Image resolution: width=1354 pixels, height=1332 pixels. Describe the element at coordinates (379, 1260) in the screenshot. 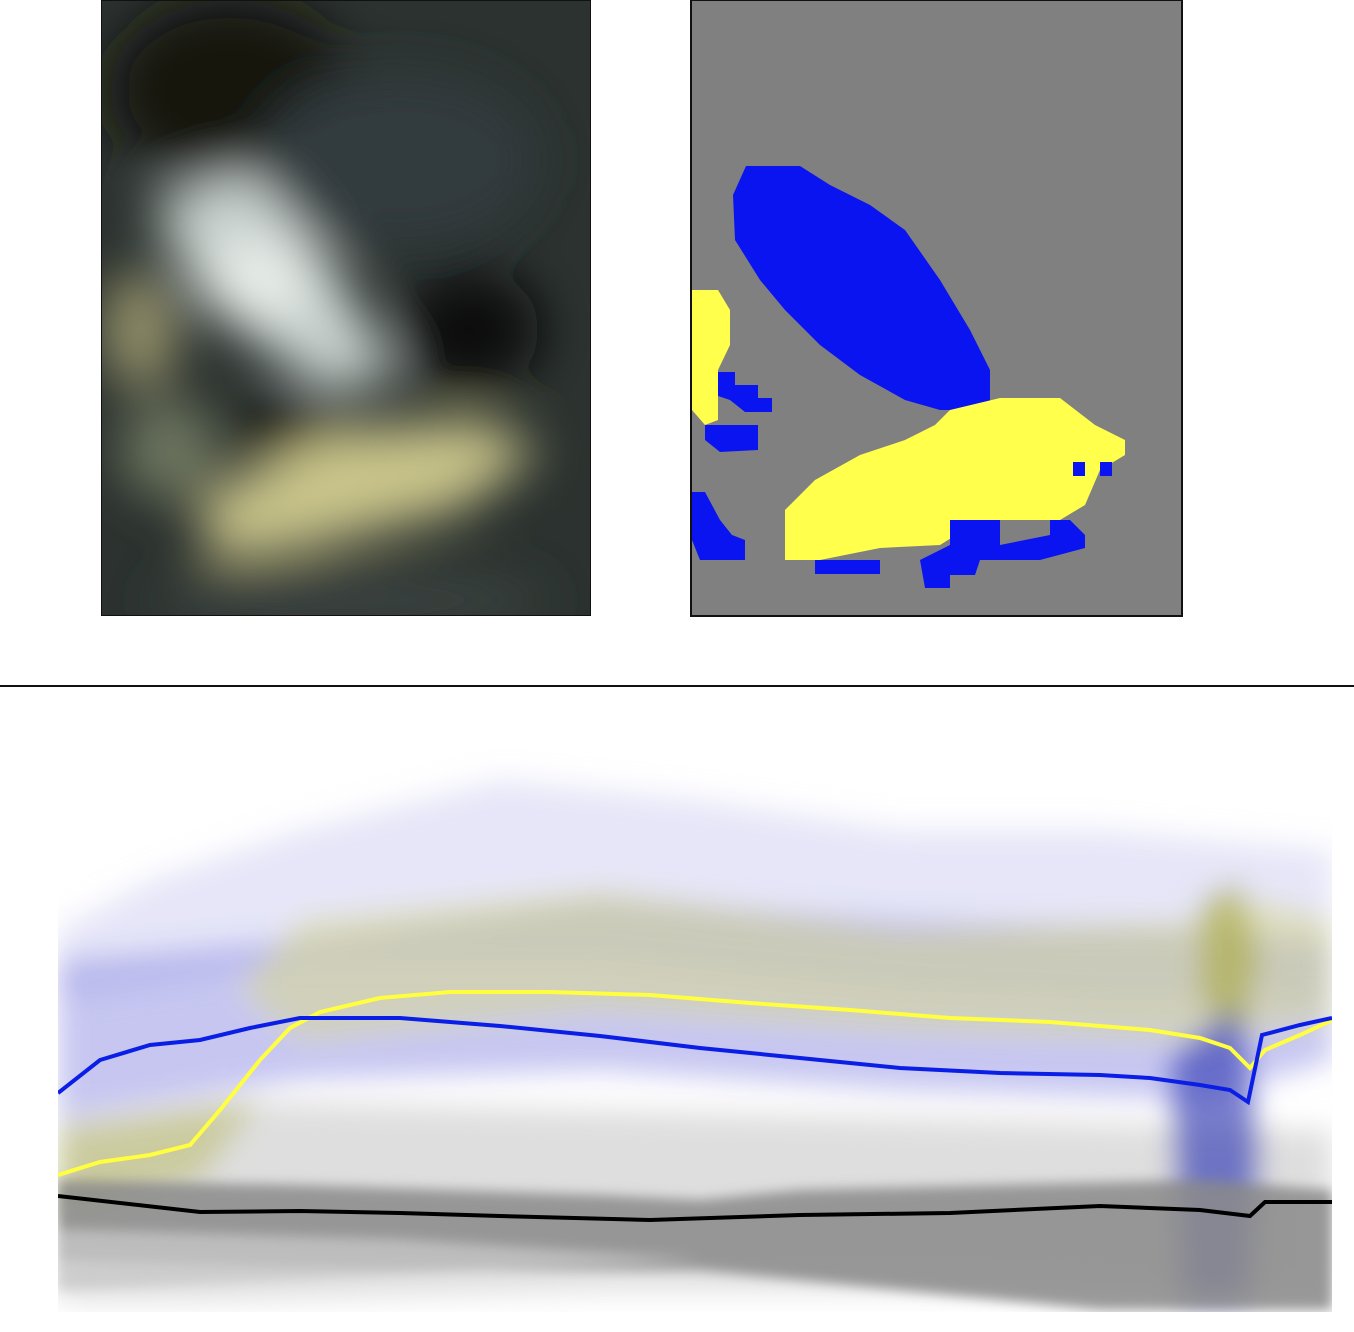

I see `gray-band-fill` at that location.